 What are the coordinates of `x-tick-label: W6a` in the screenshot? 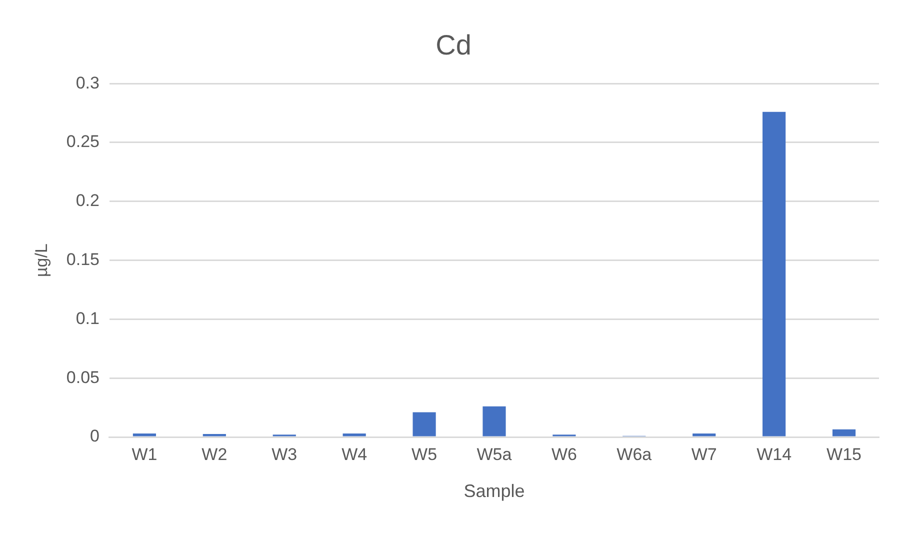 It's located at (634, 454).